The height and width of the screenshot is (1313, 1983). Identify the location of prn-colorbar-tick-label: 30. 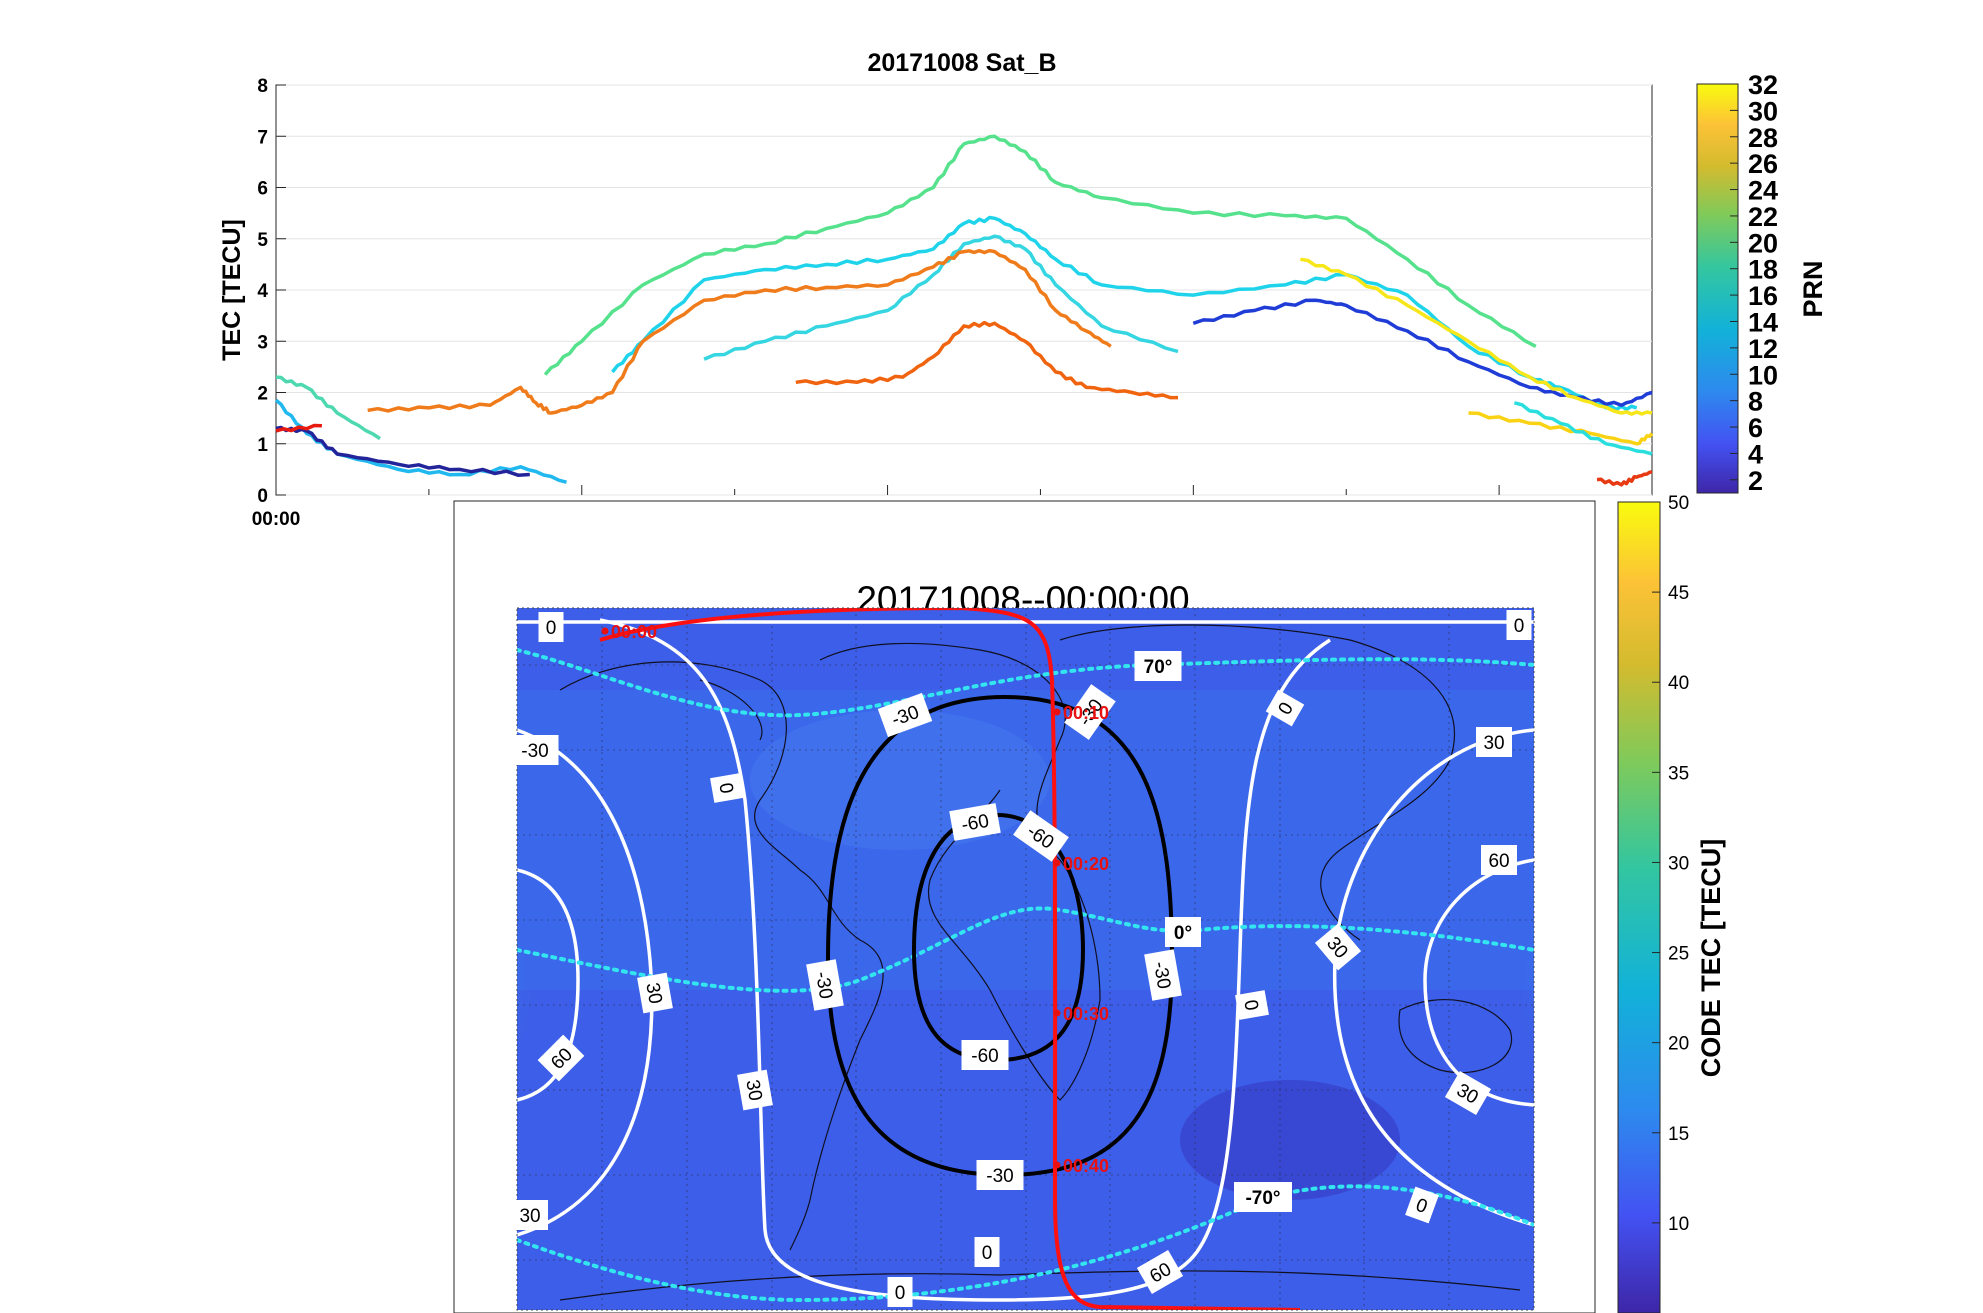
(1763, 111).